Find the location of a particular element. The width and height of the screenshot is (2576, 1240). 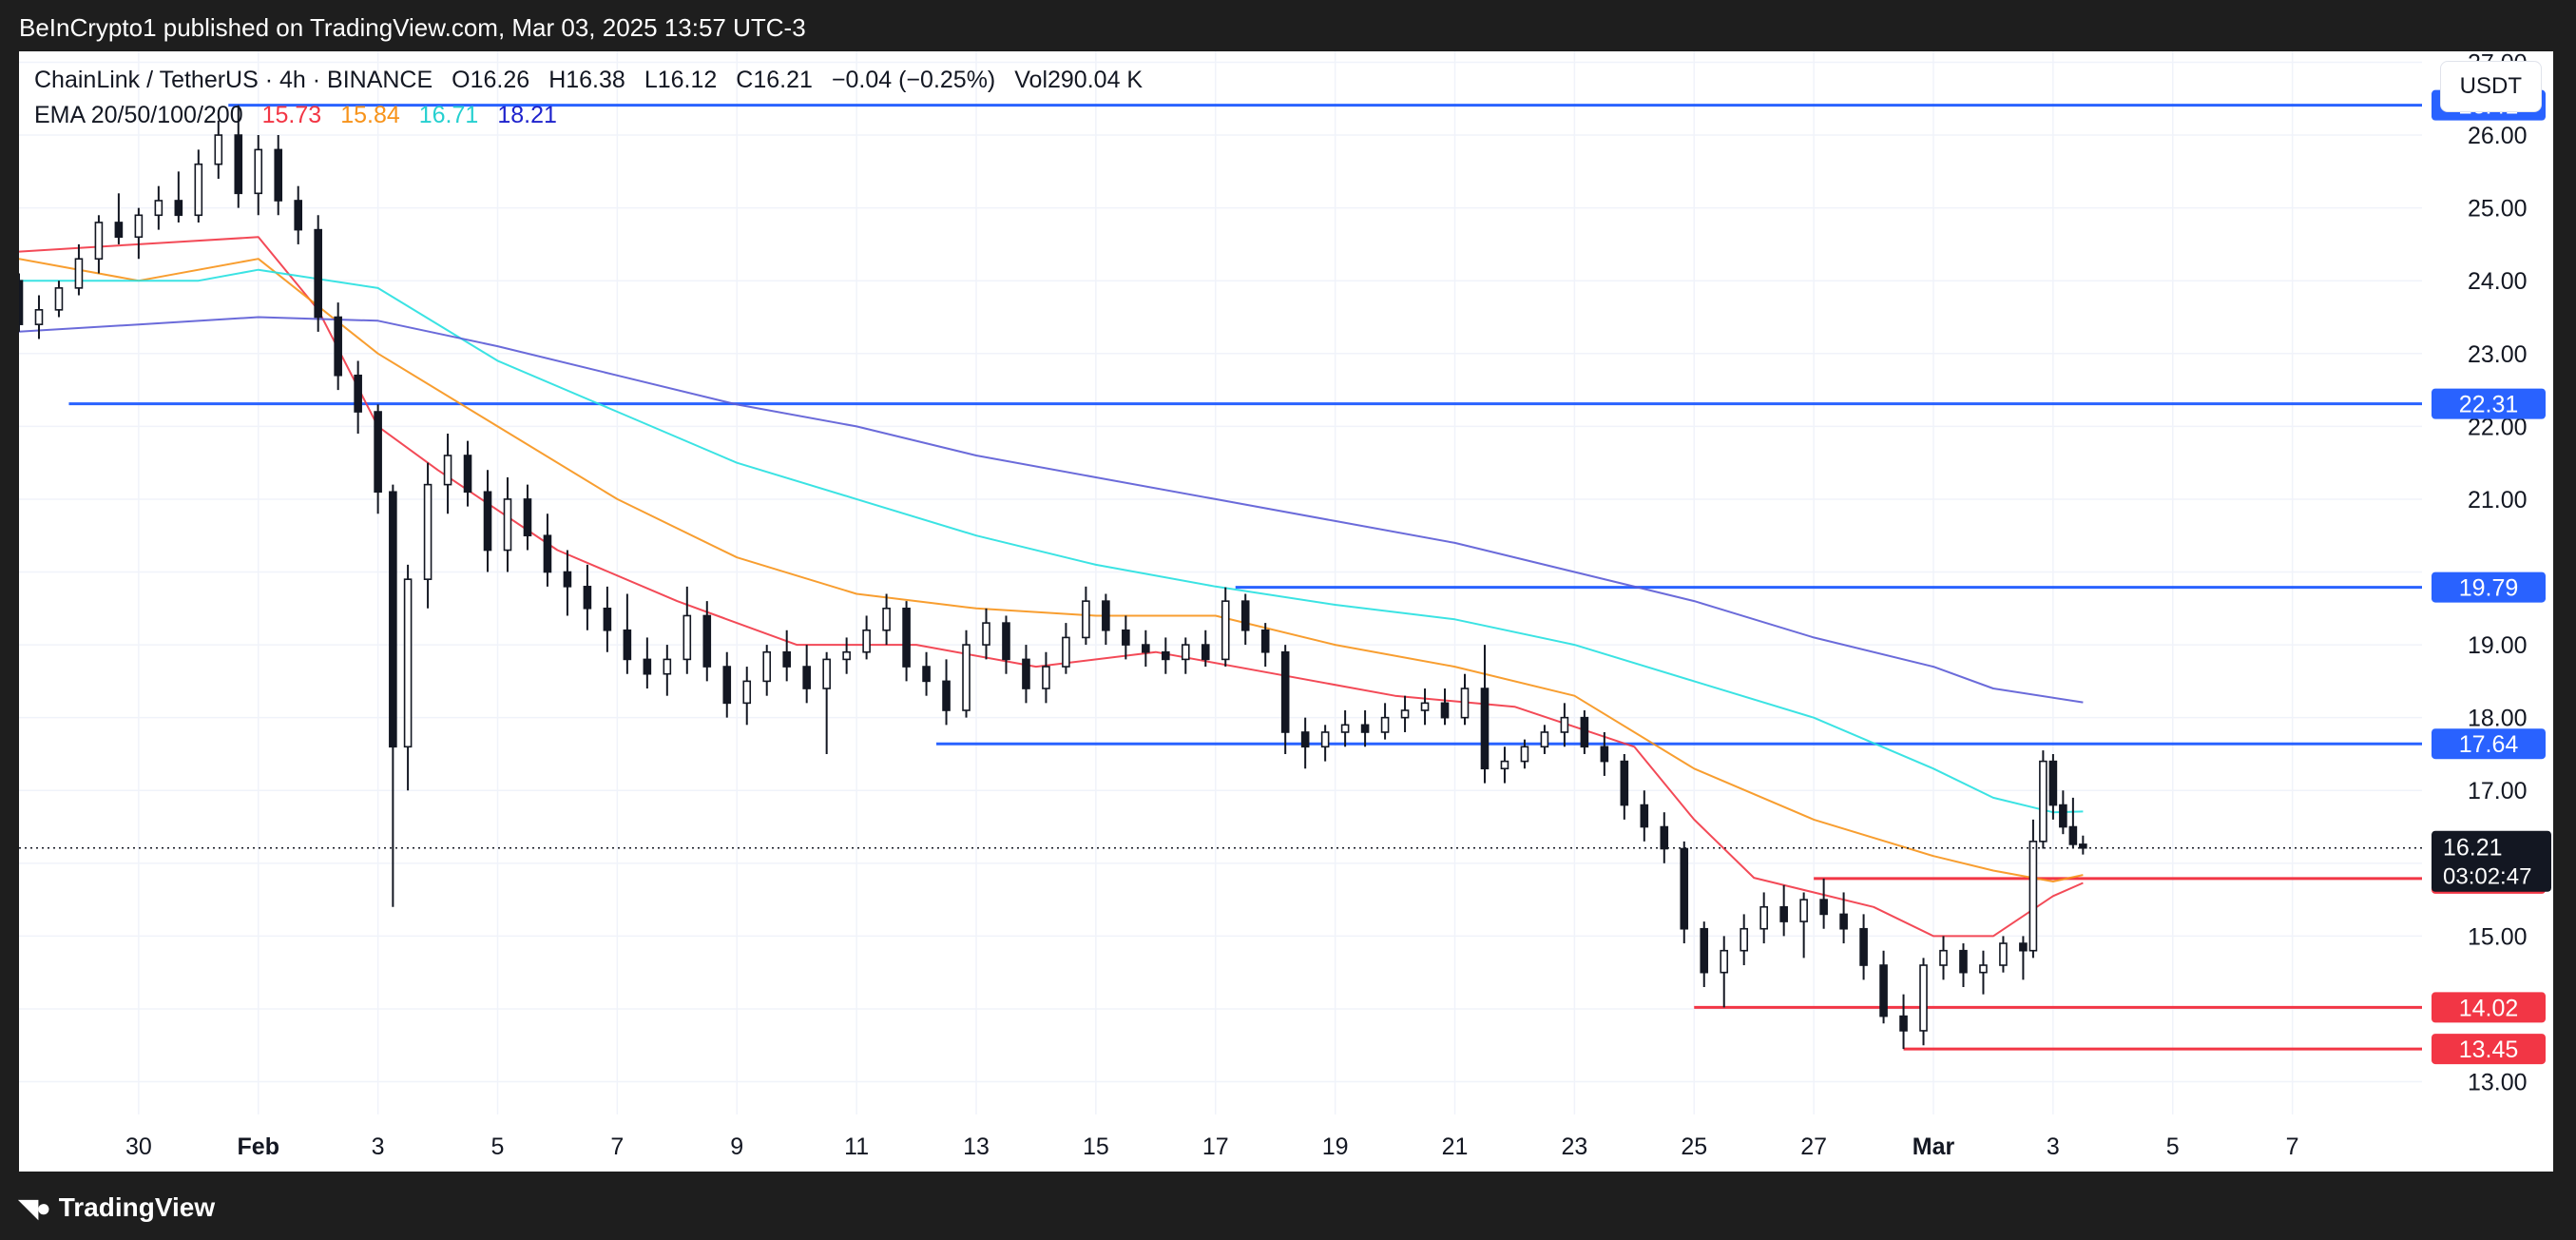

level-price-tag: 13.45 is located at coordinates (2489, 1049).